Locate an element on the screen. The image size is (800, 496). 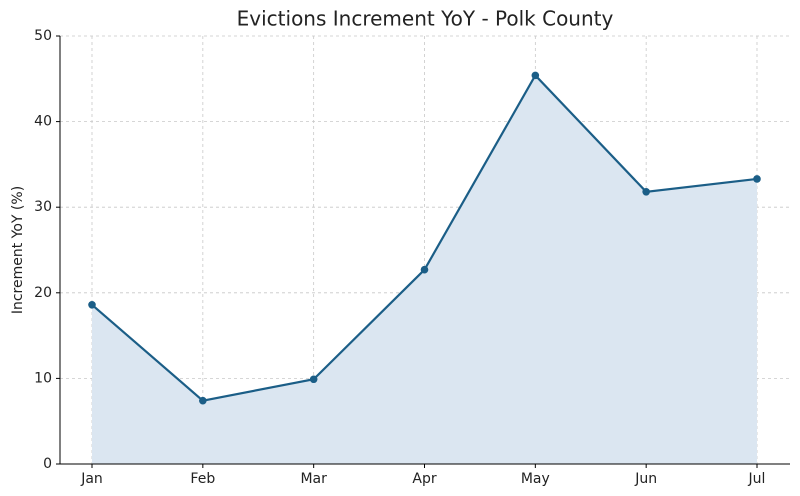
y-tick-label: 40 is located at coordinates (43, 122).